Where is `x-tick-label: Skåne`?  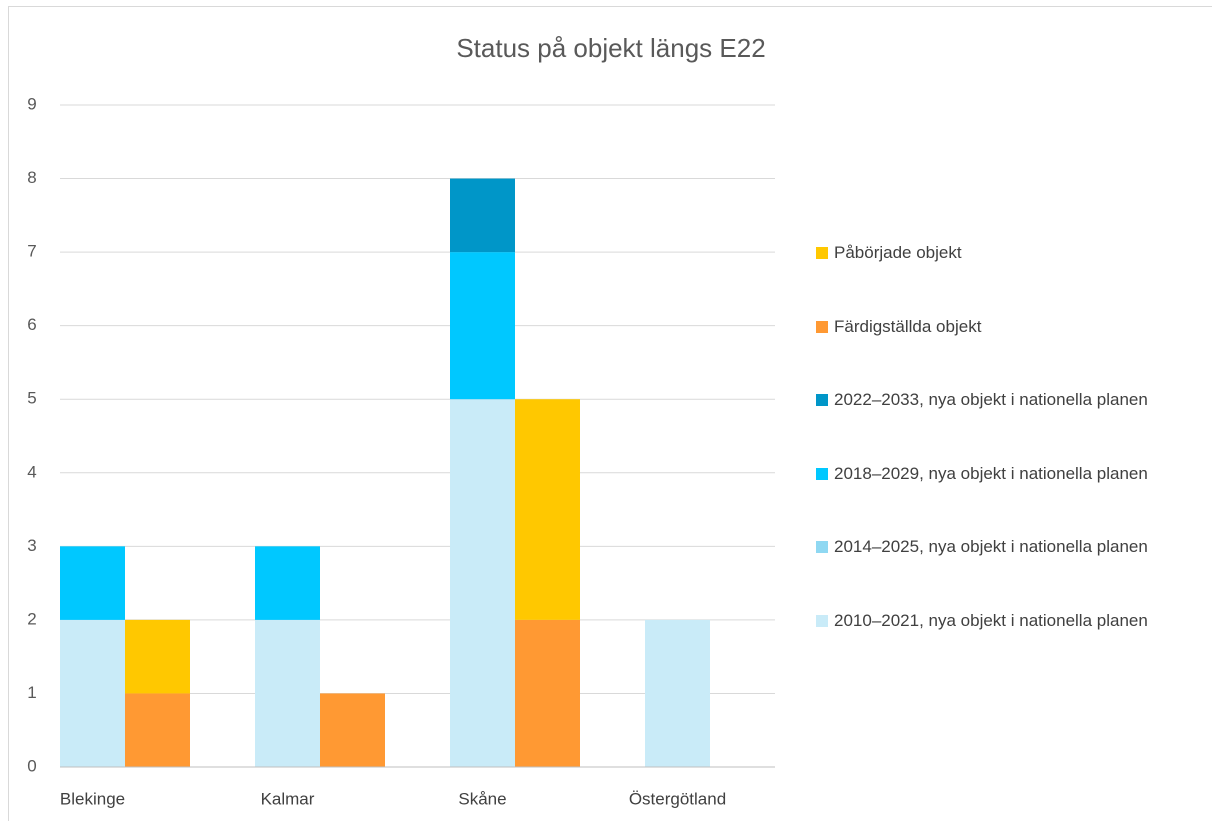 x-tick-label: Skåne is located at coordinates (482, 798).